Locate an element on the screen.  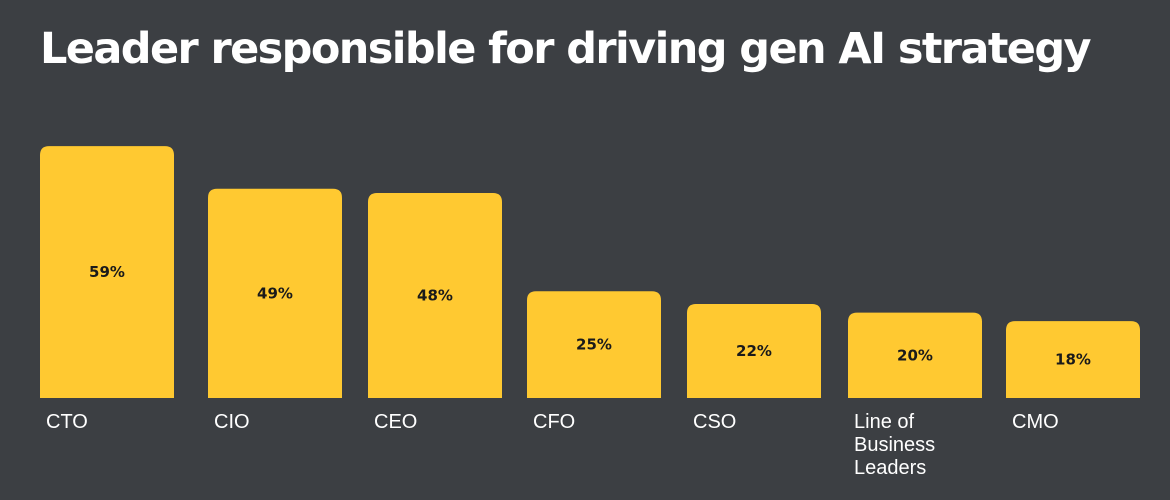
bar-cto is located at coordinates (107, 272).